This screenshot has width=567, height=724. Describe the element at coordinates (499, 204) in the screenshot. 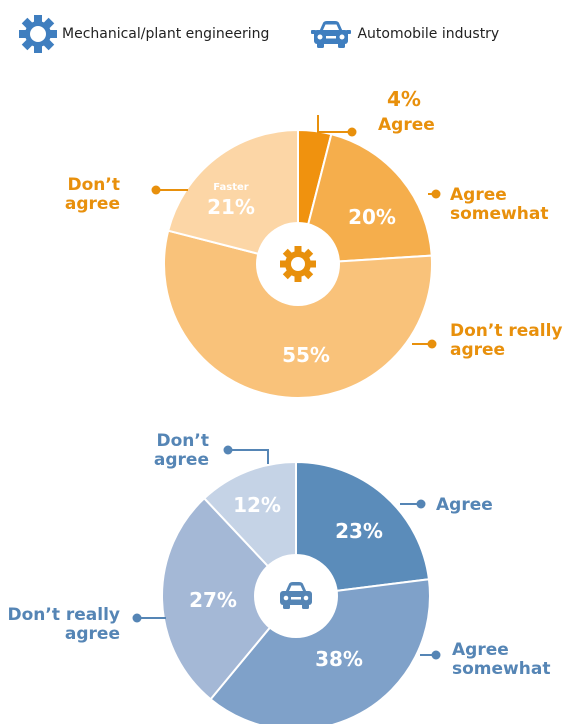

I see `mechanical-category-label-agree-somewhat: Agree somewhat` at that location.